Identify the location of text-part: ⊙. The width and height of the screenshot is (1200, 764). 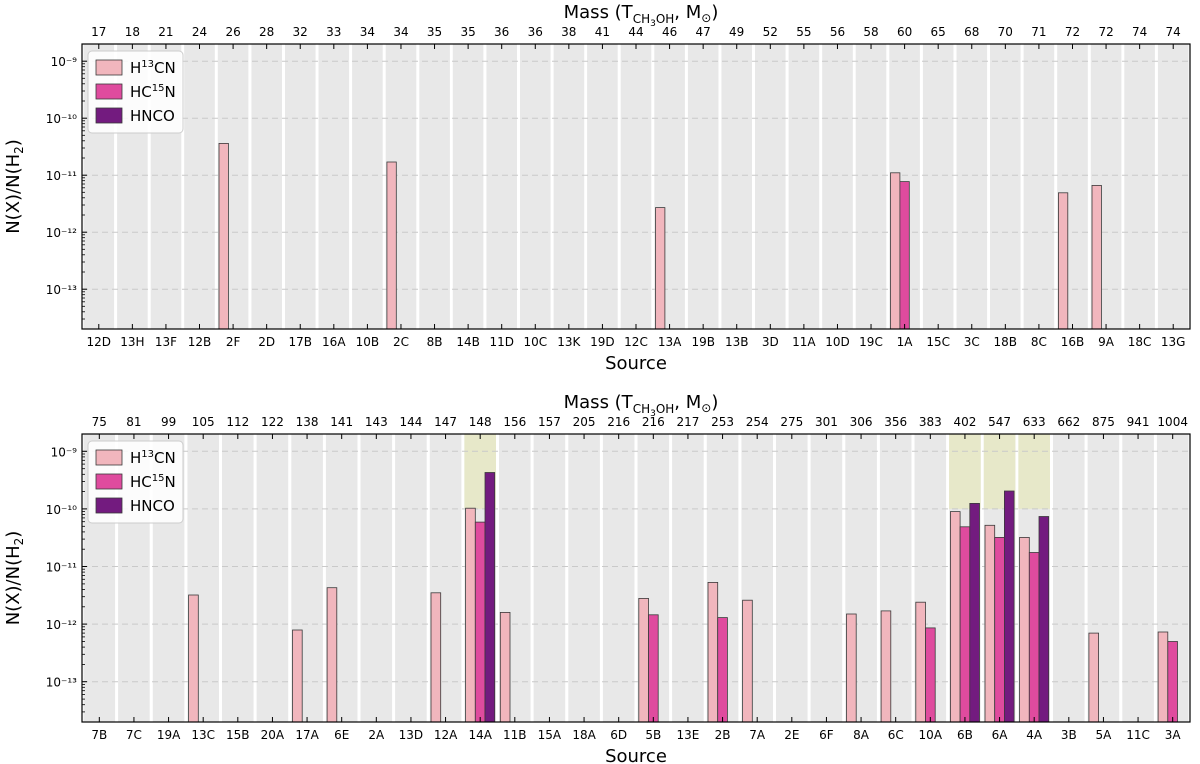
(706, 18).